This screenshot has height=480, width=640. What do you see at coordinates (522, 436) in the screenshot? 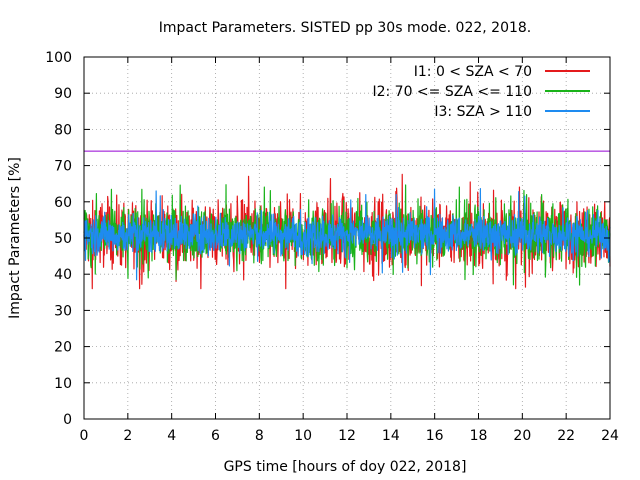
I see `x-tick-label: 20` at bounding box center [522, 436].